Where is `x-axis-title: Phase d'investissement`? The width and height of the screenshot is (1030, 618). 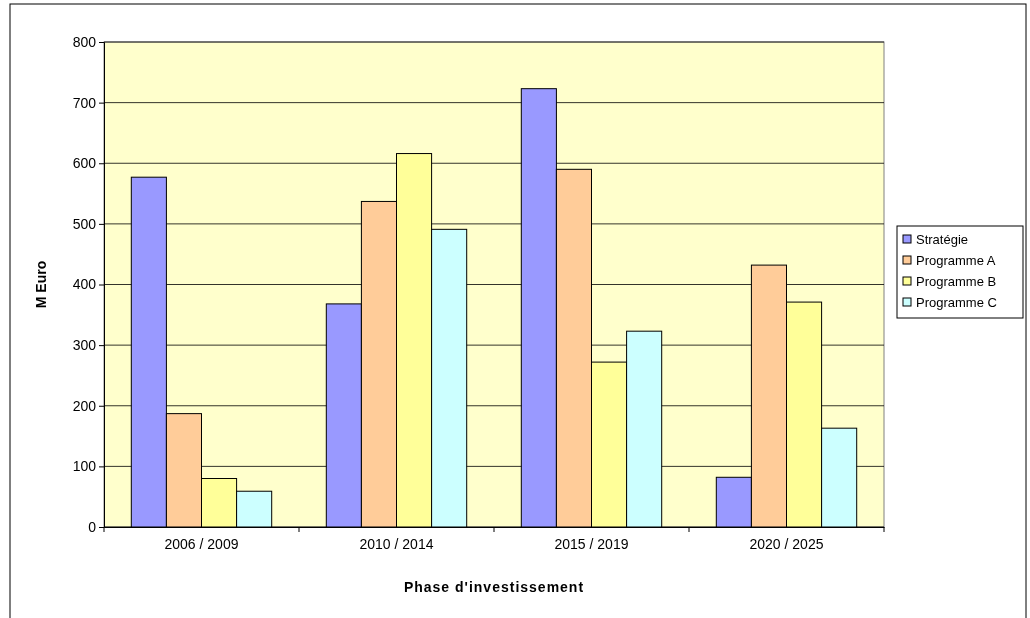 x-axis-title: Phase d'investissement is located at coordinates (494, 587).